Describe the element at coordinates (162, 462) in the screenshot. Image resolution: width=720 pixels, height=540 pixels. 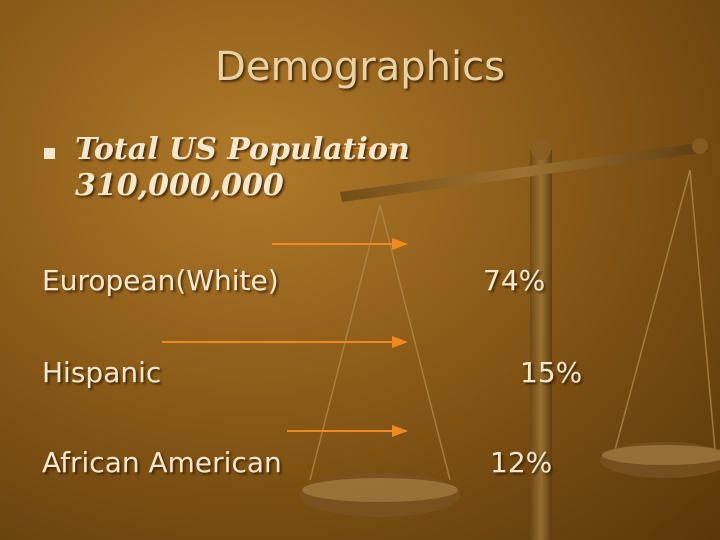
I see `row-label: African American` at that location.